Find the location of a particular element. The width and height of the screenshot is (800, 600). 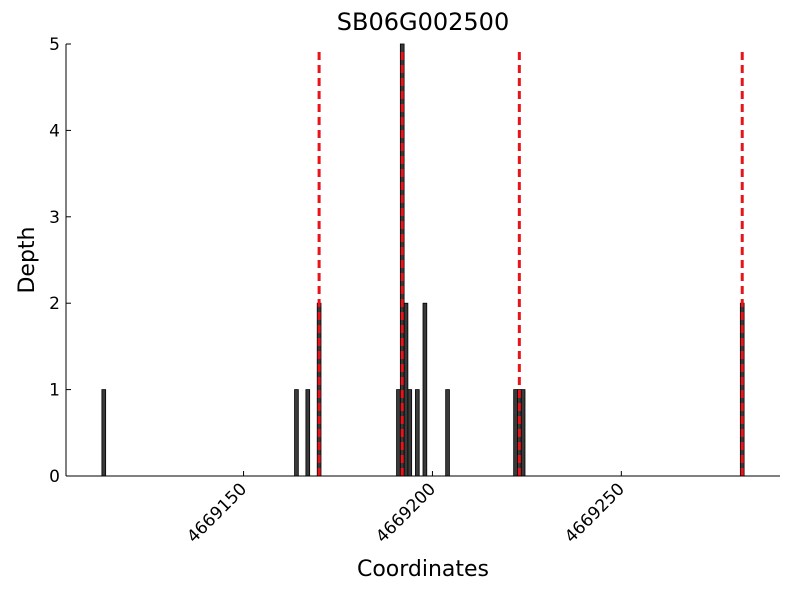

y-tick-label: 1 is located at coordinates (54, 391).